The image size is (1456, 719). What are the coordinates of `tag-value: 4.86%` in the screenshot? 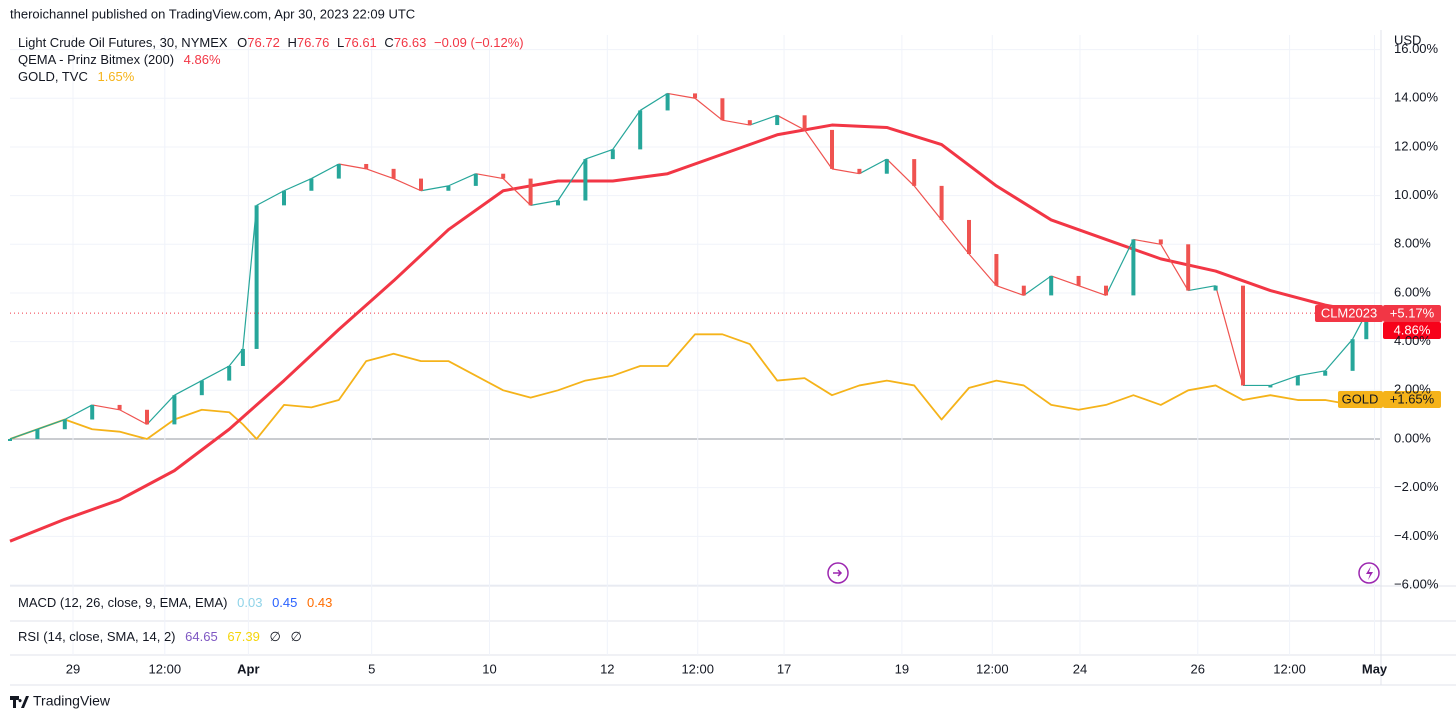 It's located at (1412, 329).